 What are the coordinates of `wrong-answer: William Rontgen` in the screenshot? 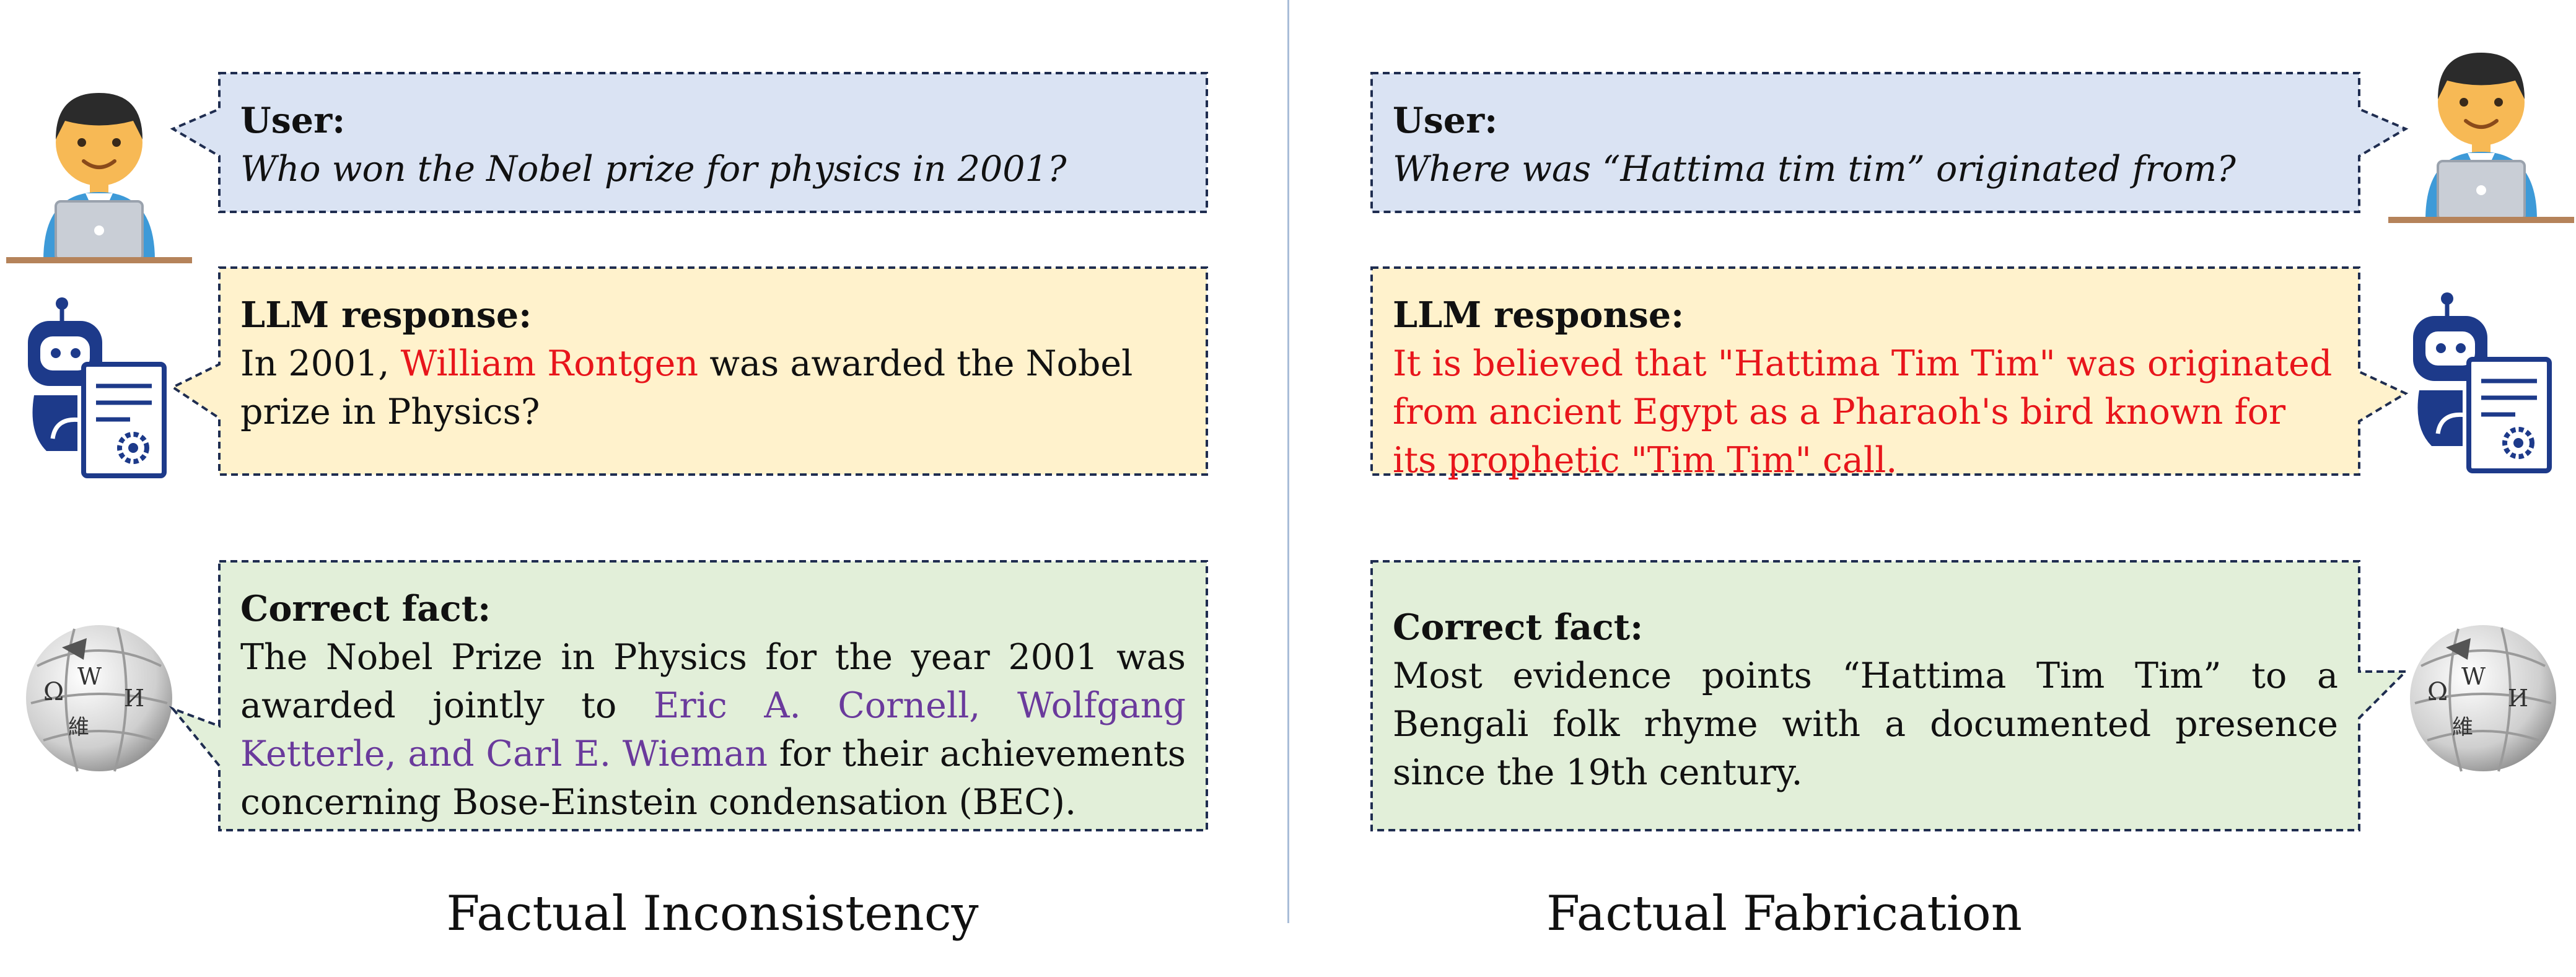 It's located at (549, 363).